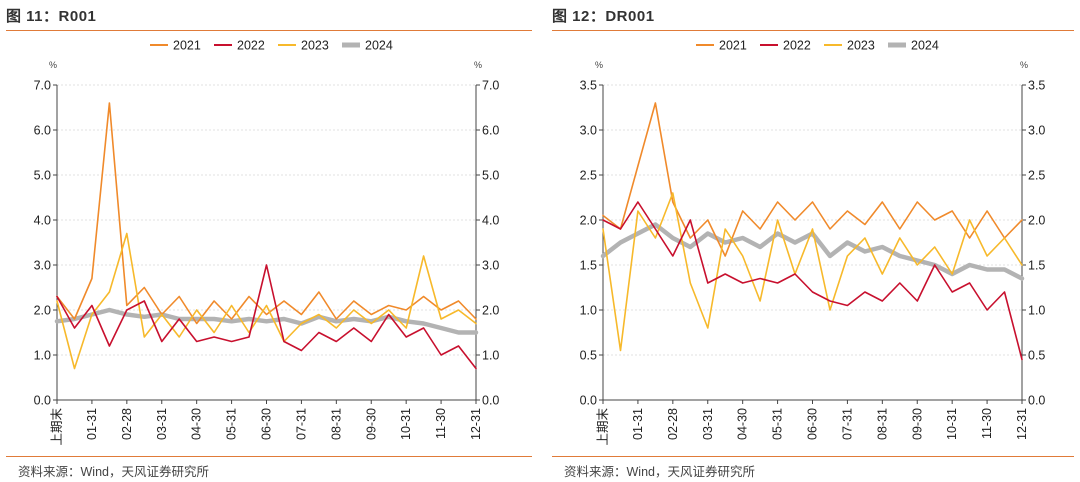  Describe the element at coordinates (588, 86) in the screenshot. I see `y-tick-label-left: 3.5` at that location.